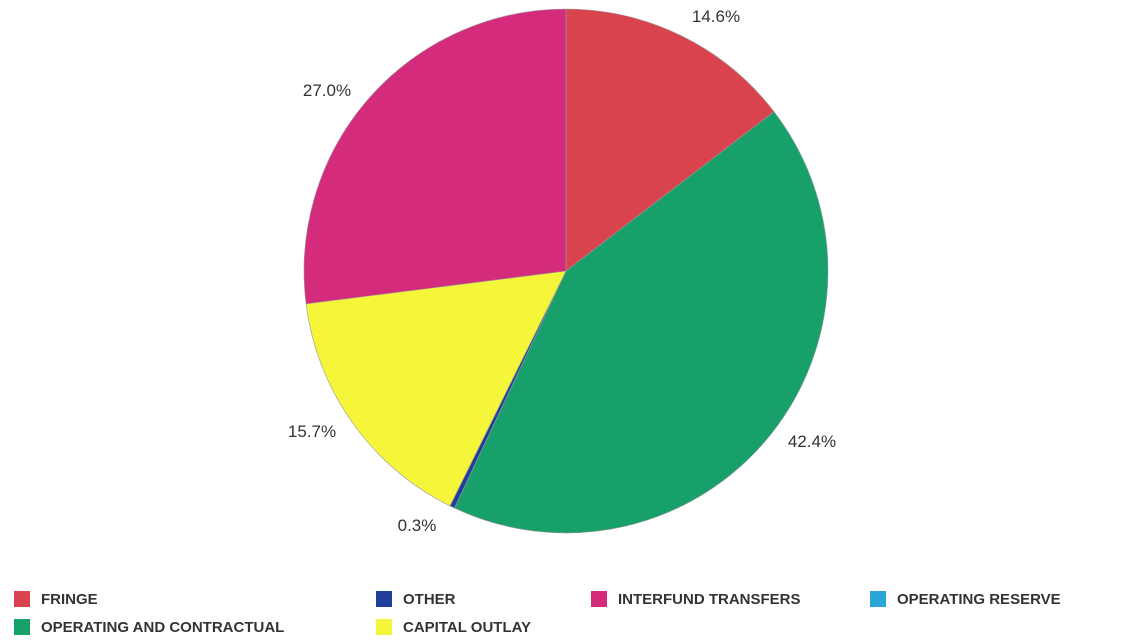  What do you see at coordinates (429, 599) in the screenshot?
I see `legend-label-other: OTHER` at bounding box center [429, 599].